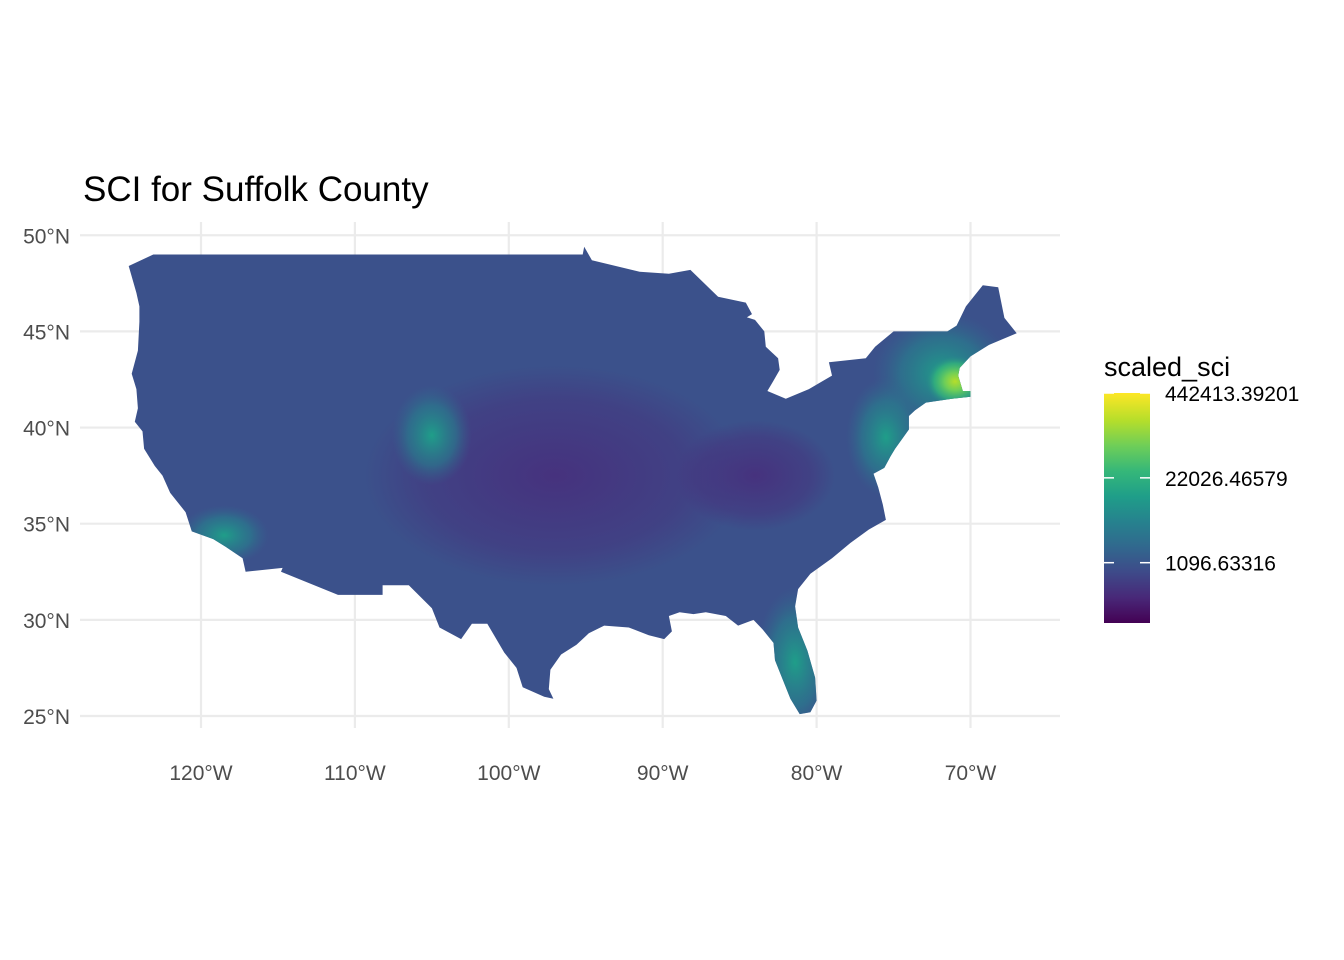  What do you see at coordinates (224, 535) in the screenshot?
I see `region-hot-california` at bounding box center [224, 535].